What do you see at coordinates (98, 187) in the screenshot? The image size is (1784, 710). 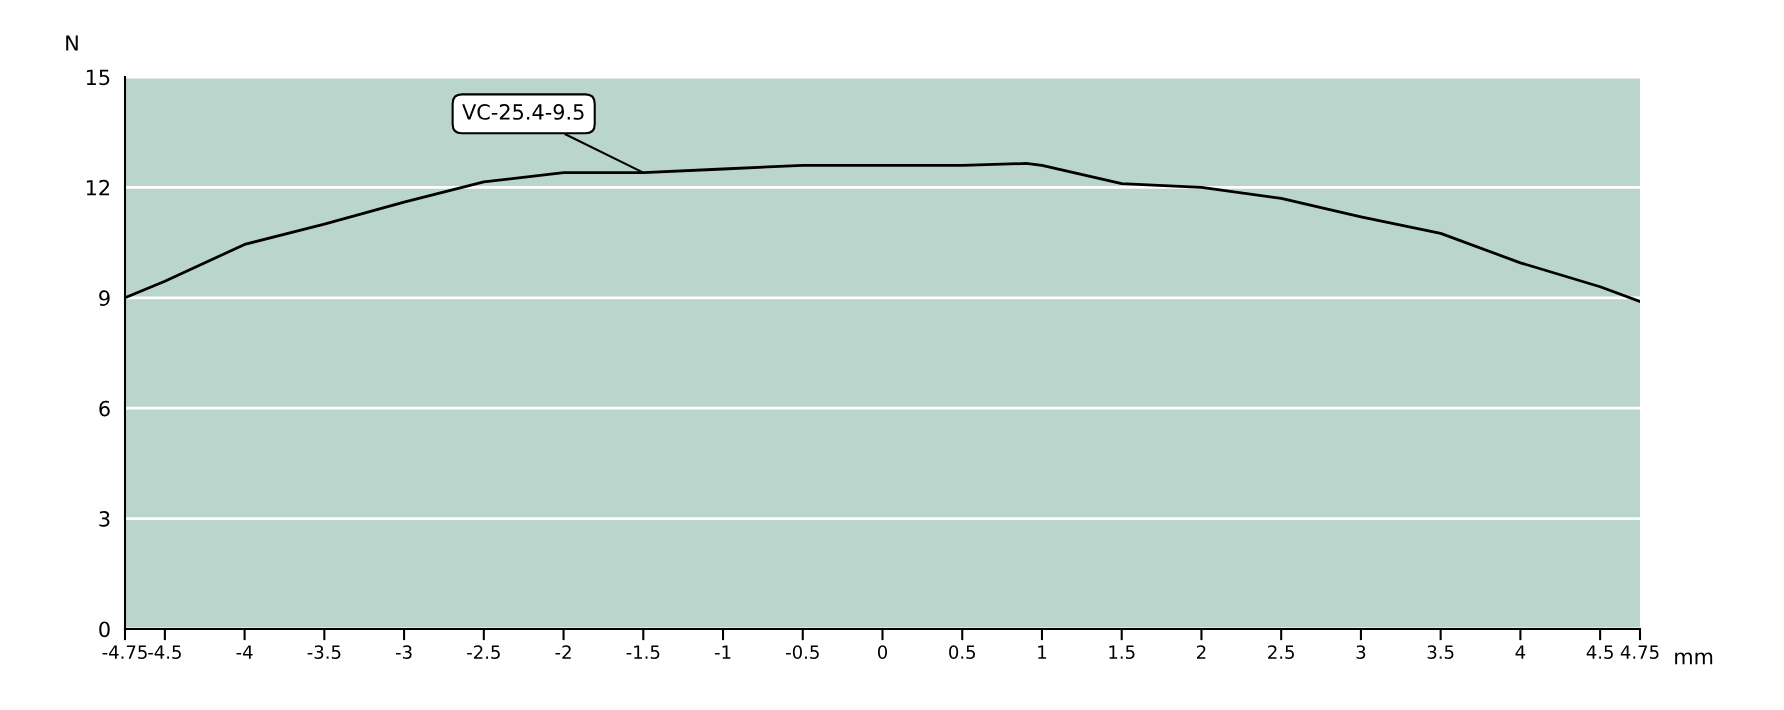 I see `y-tick-label: 12` at bounding box center [98, 187].